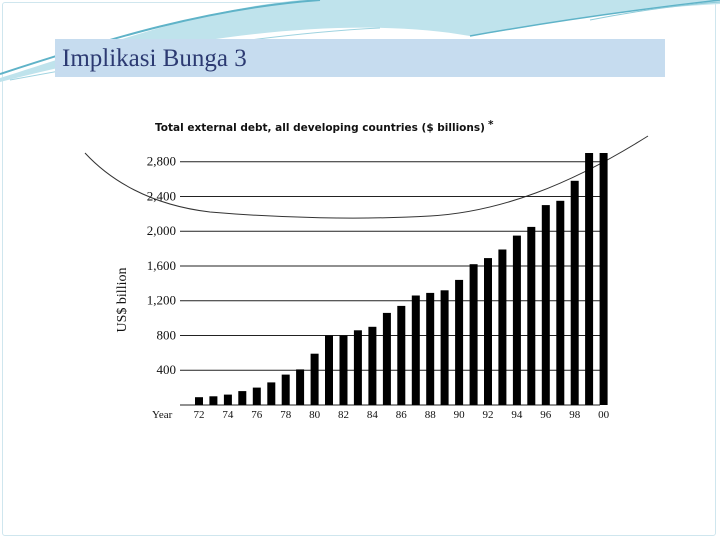  Describe the element at coordinates (401, 355) in the screenshot. I see `bar-1986` at that location.